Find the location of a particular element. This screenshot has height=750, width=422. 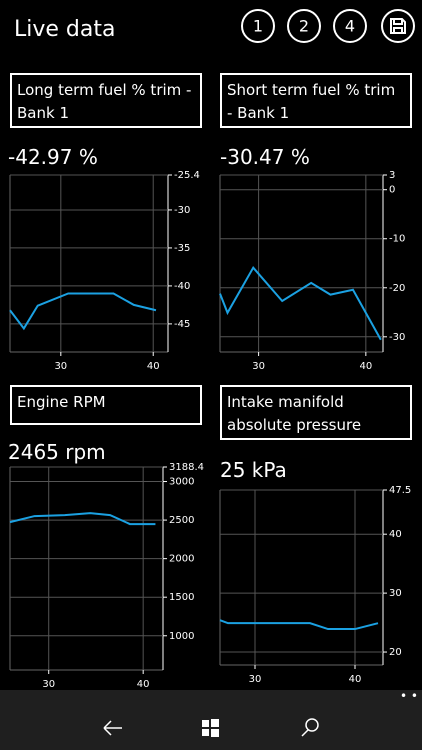

y-tick-label: -45 is located at coordinates (182, 324).